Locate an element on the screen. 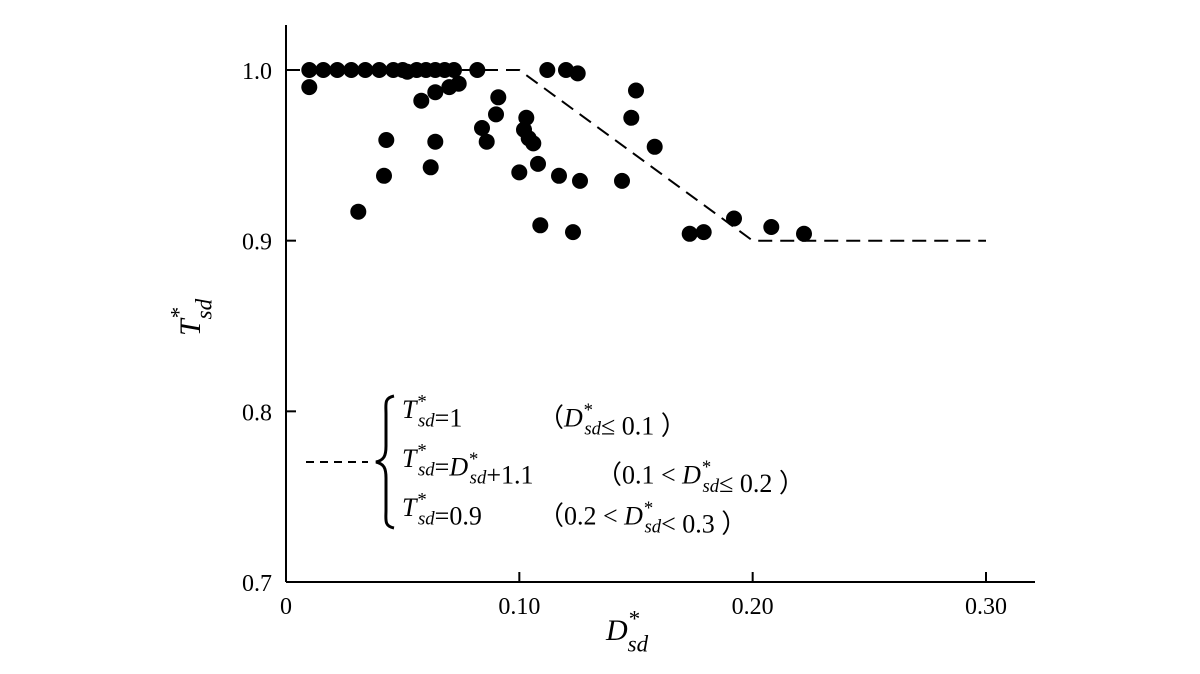 This screenshot has width=1200, height=674. legend-entry: T* sd=1 （D* sd≤ 0.1 ） is located at coordinates (544, 416).